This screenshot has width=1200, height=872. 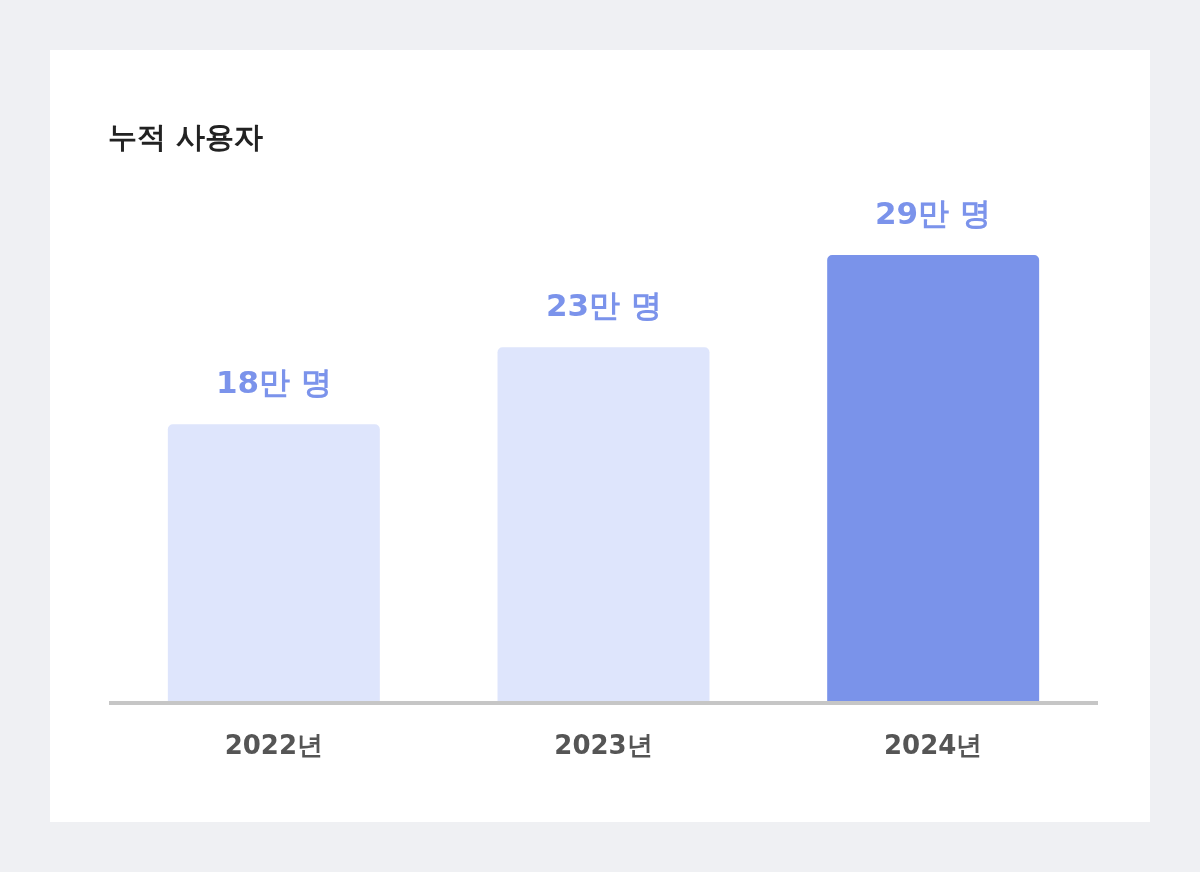 What do you see at coordinates (933, 213) in the screenshot?
I see `data-label: 29만 명` at bounding box center [933, 213].